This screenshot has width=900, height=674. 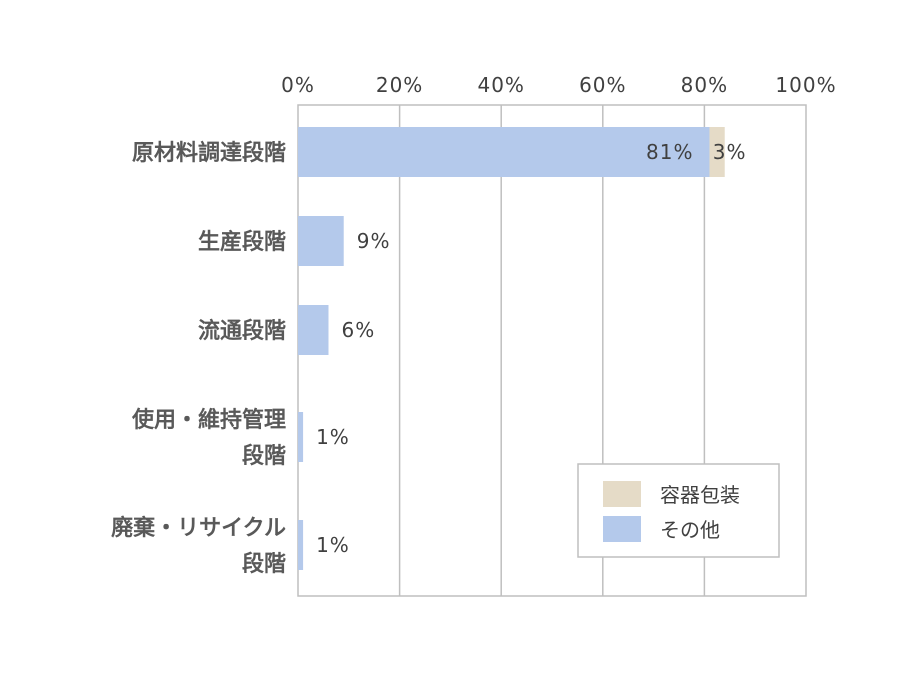 What do you see at coordinates (298, 85) in the screenshot?
I see `x-tick-label: 0%` at bounding box center [298, 85].